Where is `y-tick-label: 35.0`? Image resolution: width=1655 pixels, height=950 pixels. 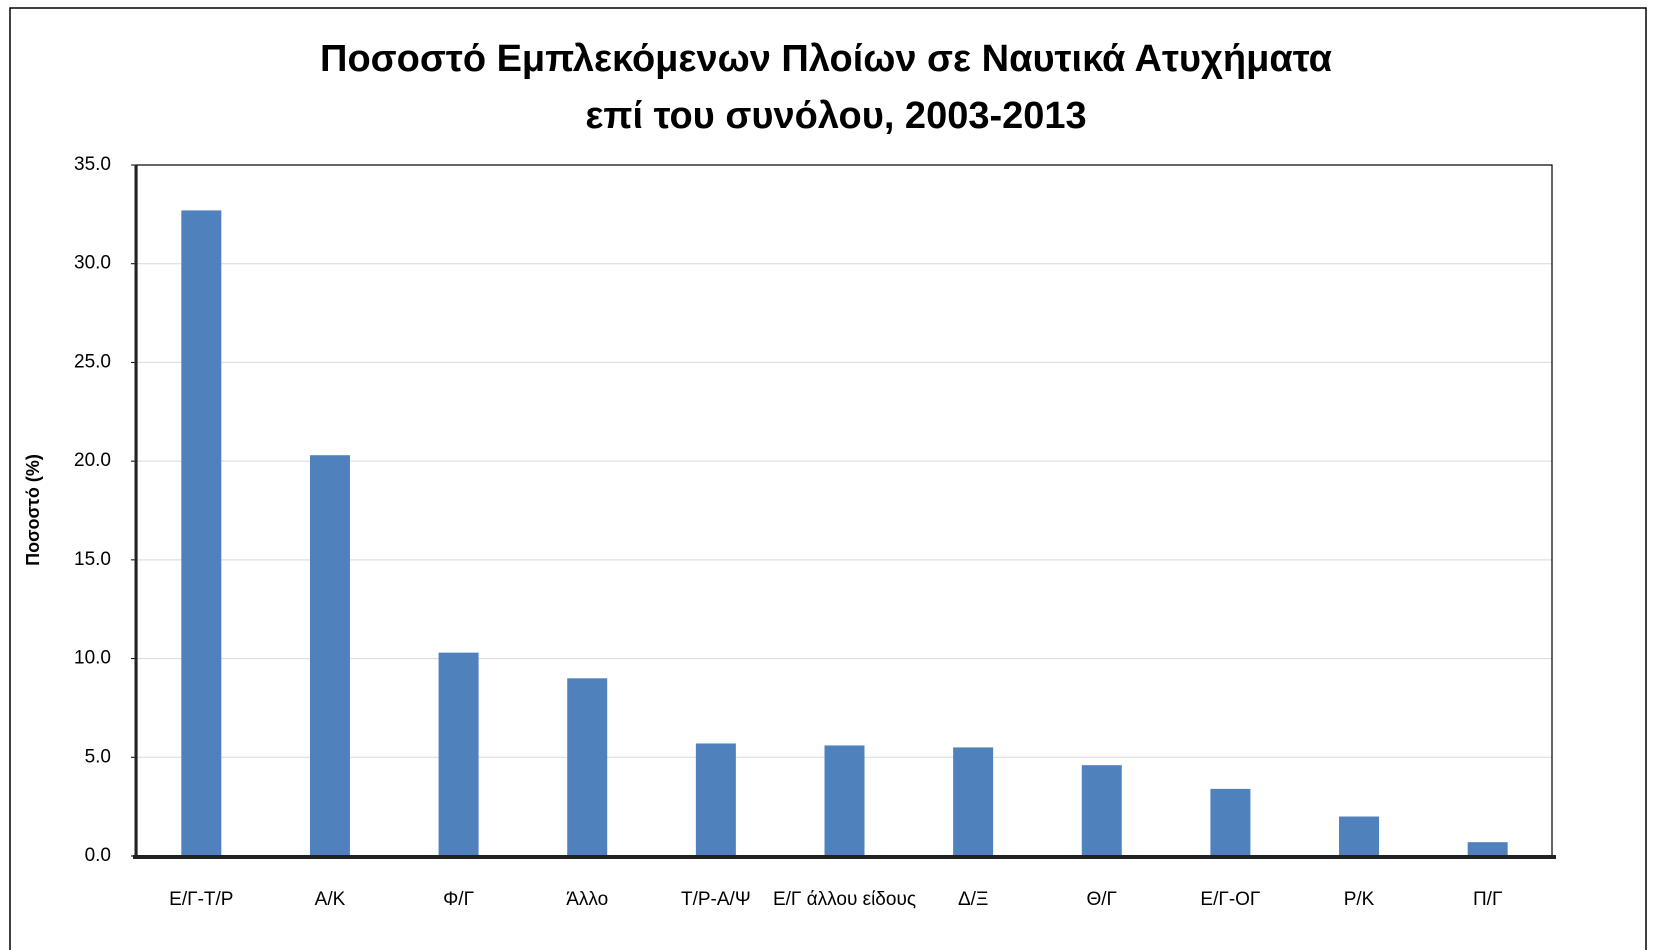 y-tick-label: 35.0 is located at coordinates (92, 164).